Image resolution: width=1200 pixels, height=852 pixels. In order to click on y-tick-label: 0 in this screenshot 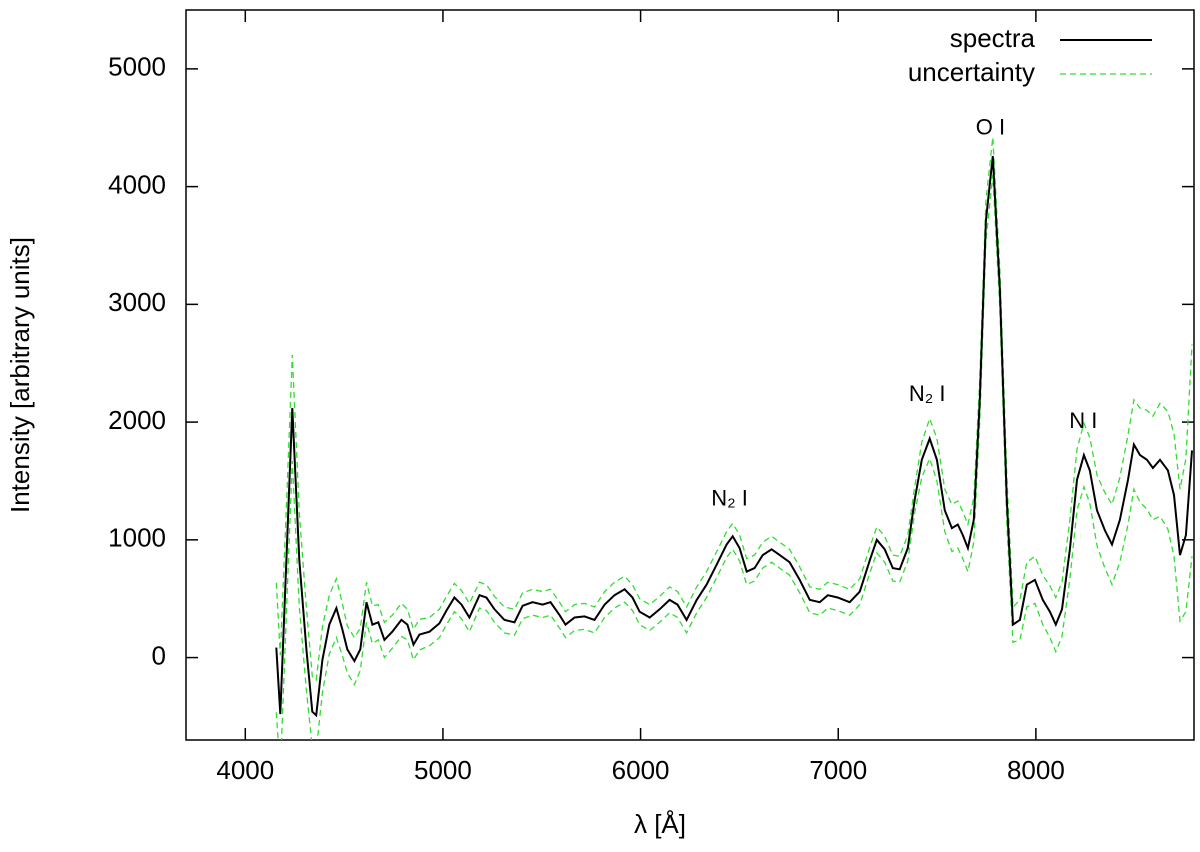, I will do `click(159, 655)`.